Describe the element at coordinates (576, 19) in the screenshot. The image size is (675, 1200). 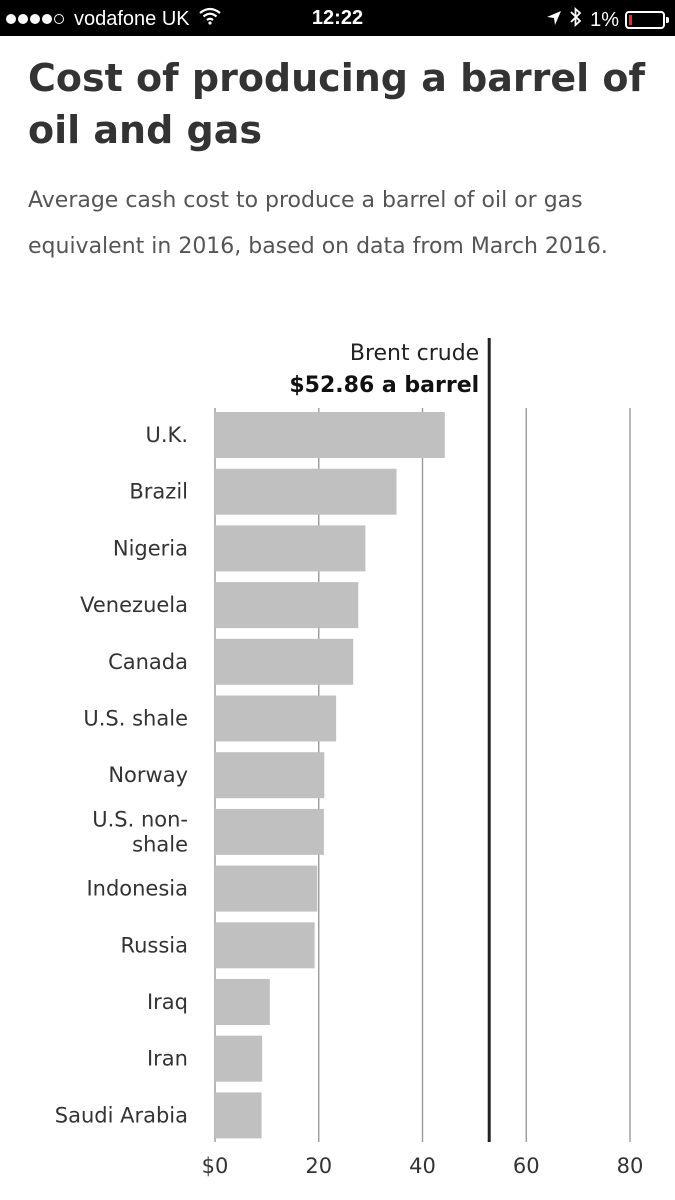
I see `bluetooth-icon` at that location.